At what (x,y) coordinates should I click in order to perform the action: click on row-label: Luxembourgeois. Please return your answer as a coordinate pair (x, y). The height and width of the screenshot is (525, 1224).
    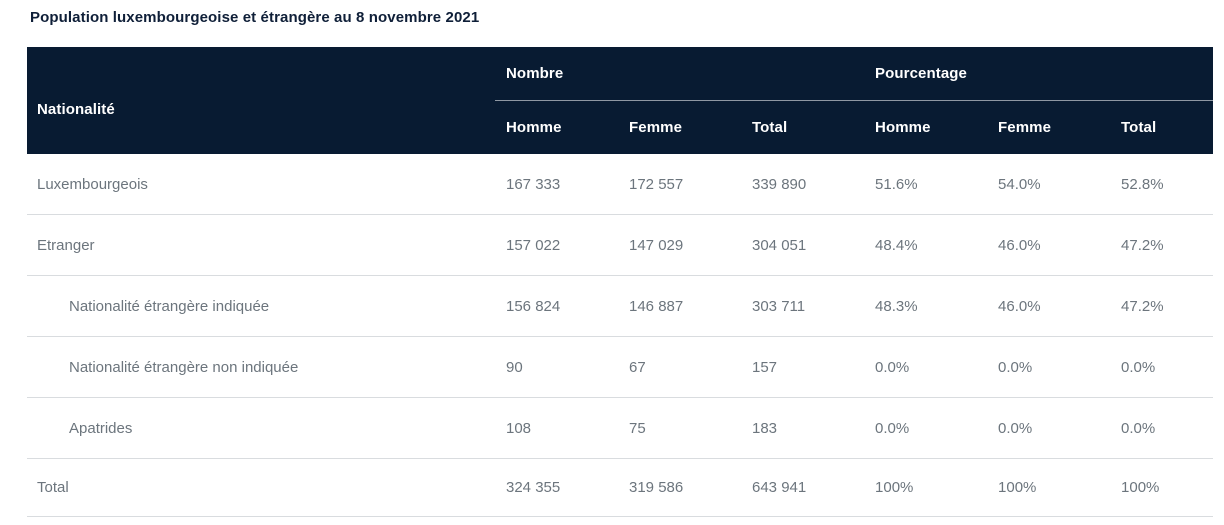
    Looking at the image, I should click on (261, 184).